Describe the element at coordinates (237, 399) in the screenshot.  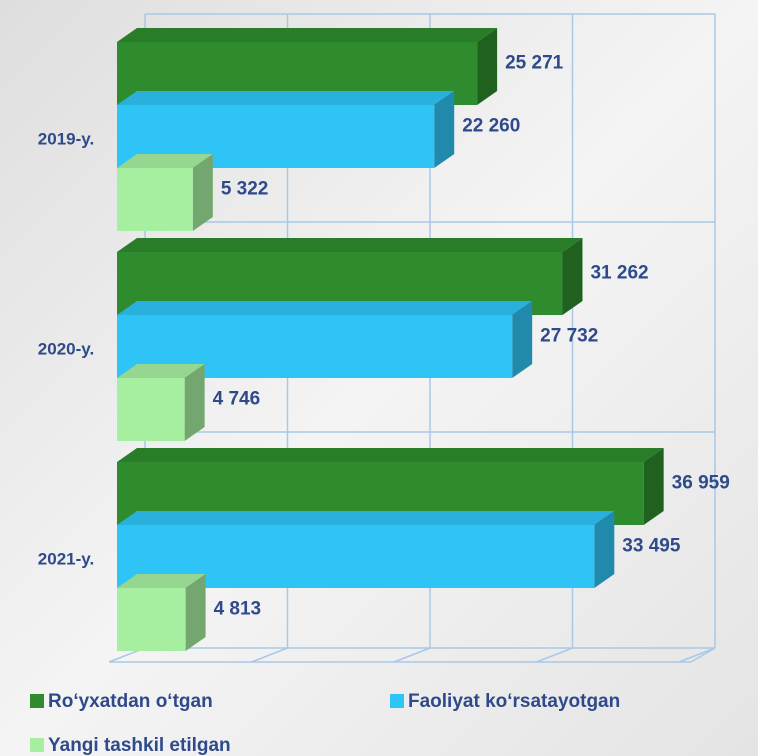
I see `value-label: 4 746` at that location.